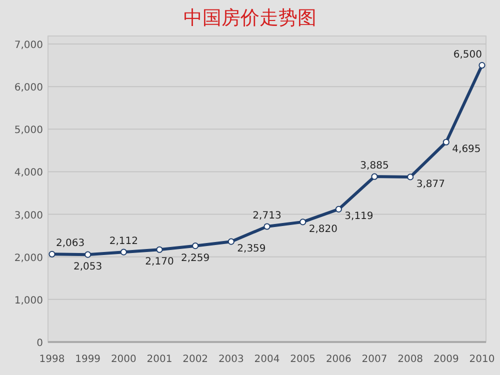 The height and width of the screenshot is (375, 500). What do you see at coordinates (28, 130) in the screenshot?
I see `y-tick-label: 5,000` at bounding box center [28, 130].